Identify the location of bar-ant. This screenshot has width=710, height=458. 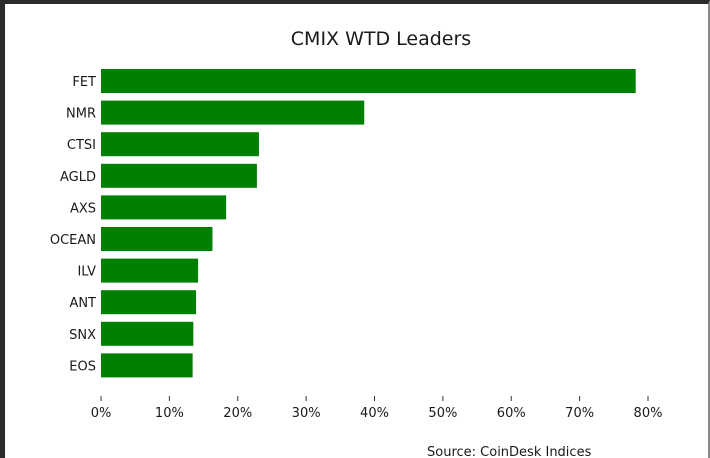
(149, 302).